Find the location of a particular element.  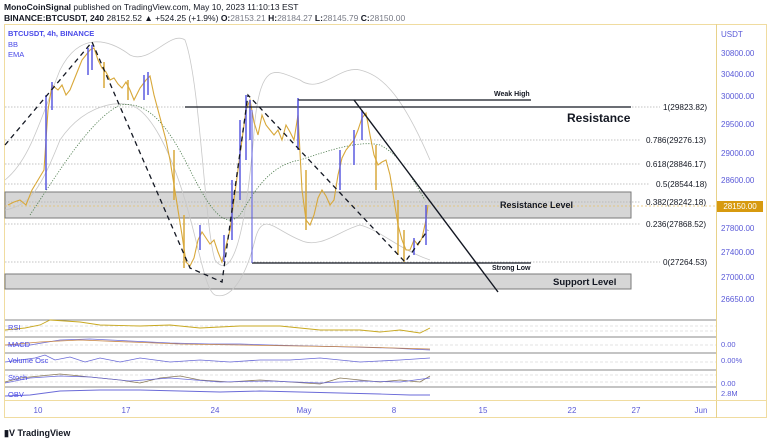

legend-bb: BB is located at coordinates (13, 44).